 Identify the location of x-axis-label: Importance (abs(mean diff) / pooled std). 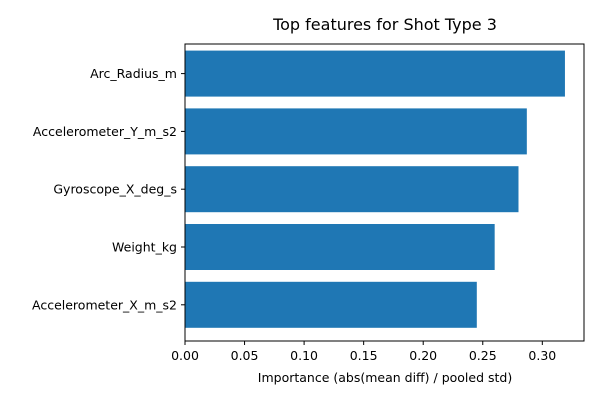
(385, 377).